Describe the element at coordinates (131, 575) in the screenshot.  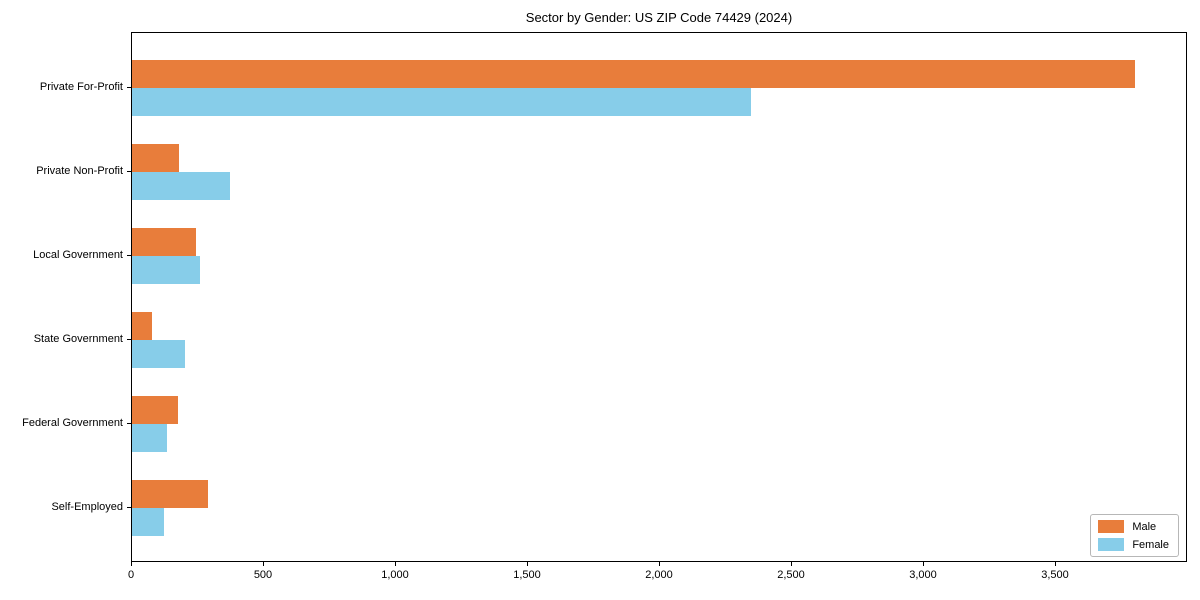
I see `x-tick-label-0: 0` at that location.